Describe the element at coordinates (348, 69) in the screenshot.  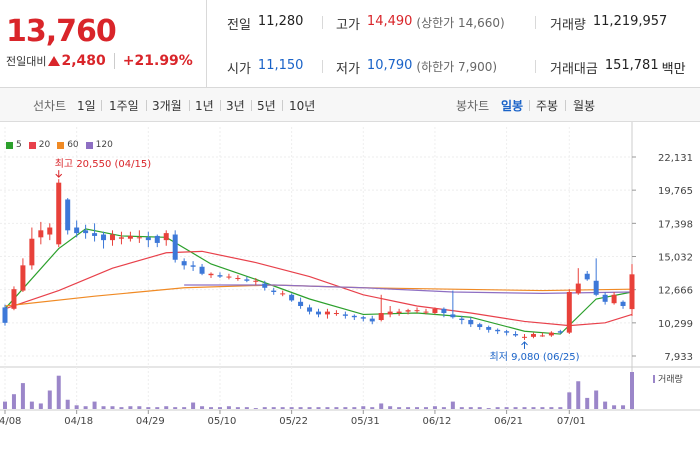
I see `low-label: 저가` at that location.